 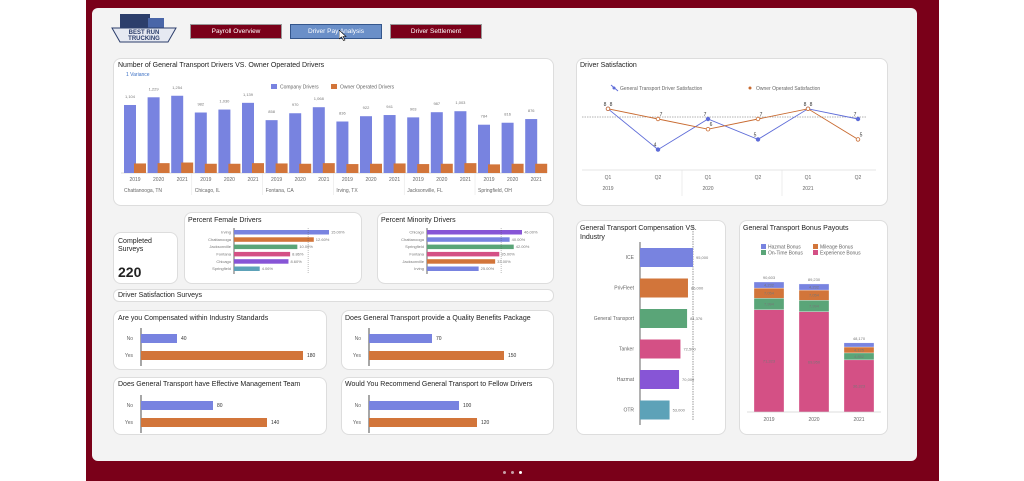 What do you see at coordinates (666, 257) in the screenshot?
I see `comp-bar` at bounding box center [666, 257].